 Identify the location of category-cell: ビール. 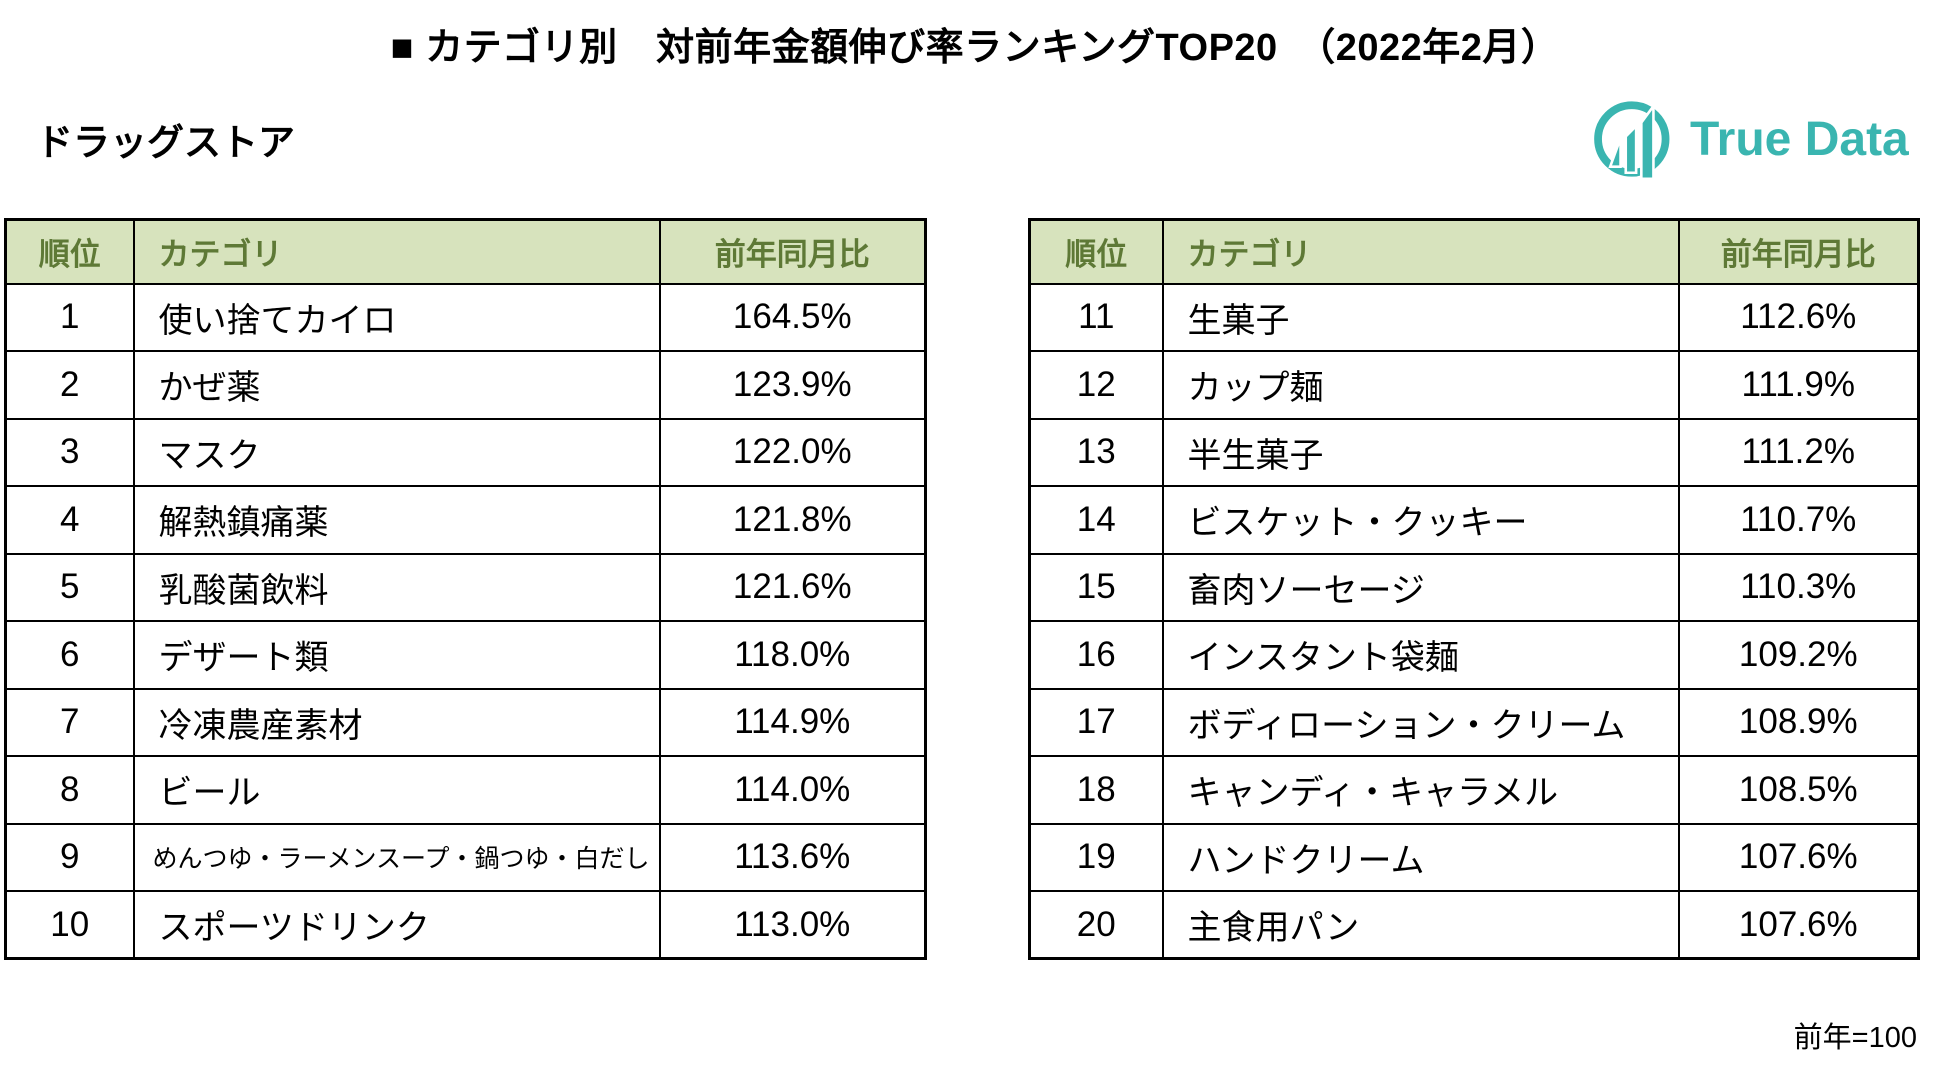
(396, 790).